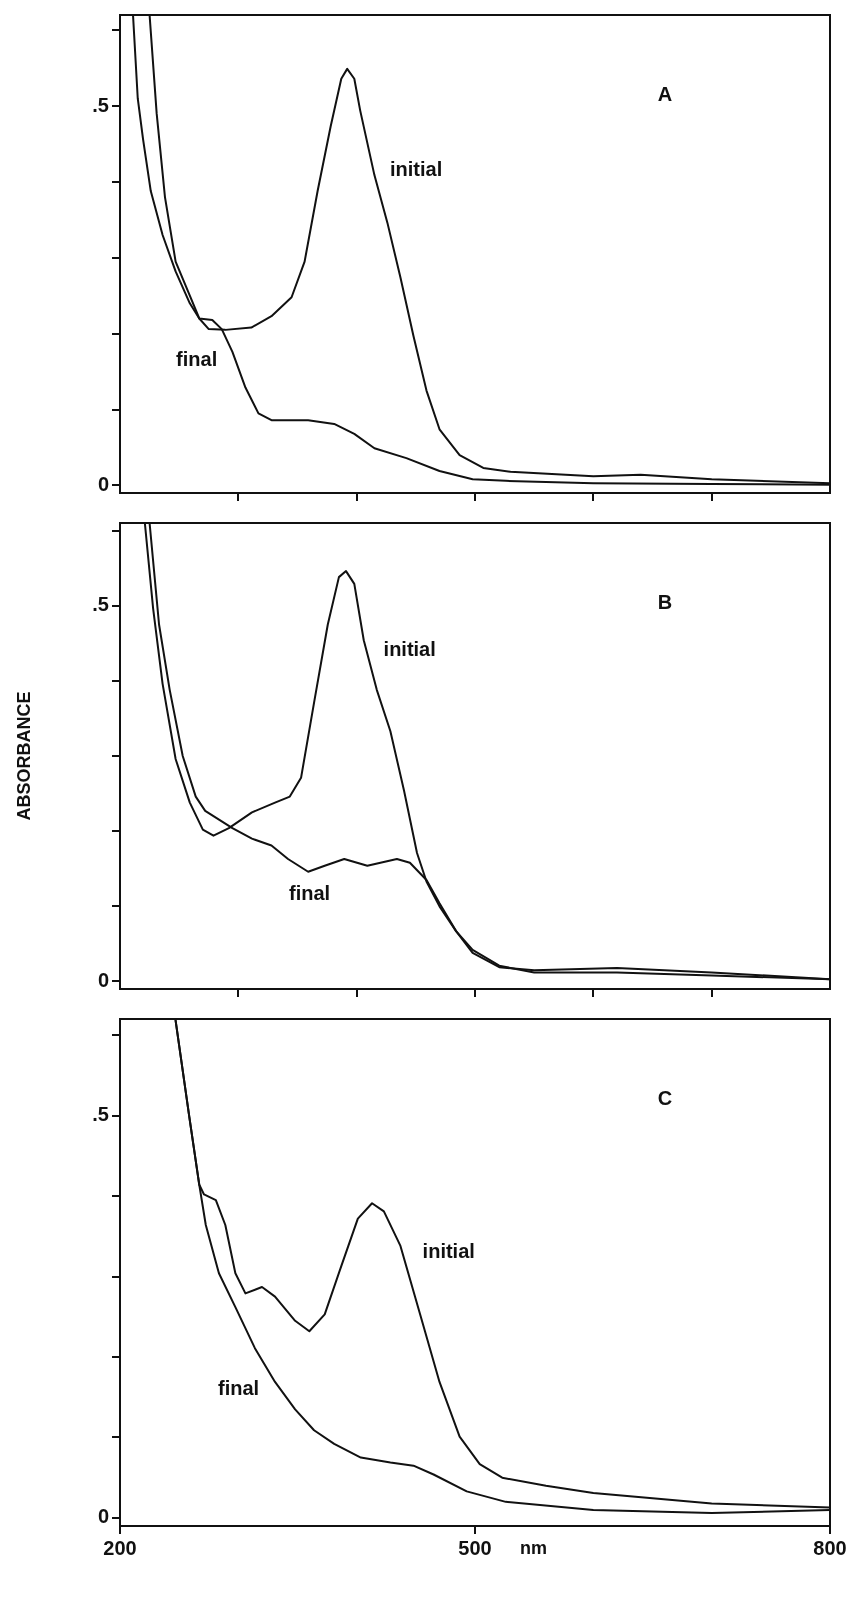 The width and height of the screenshot is (854, 1604). I want to click on x-tick-label: 500, so click(475, 1547).